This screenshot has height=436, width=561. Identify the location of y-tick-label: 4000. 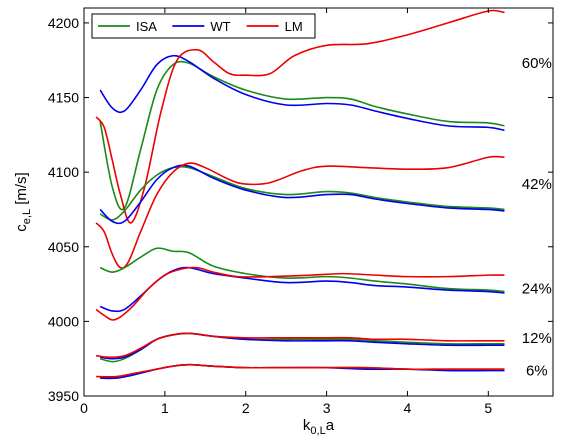
(63, 321).